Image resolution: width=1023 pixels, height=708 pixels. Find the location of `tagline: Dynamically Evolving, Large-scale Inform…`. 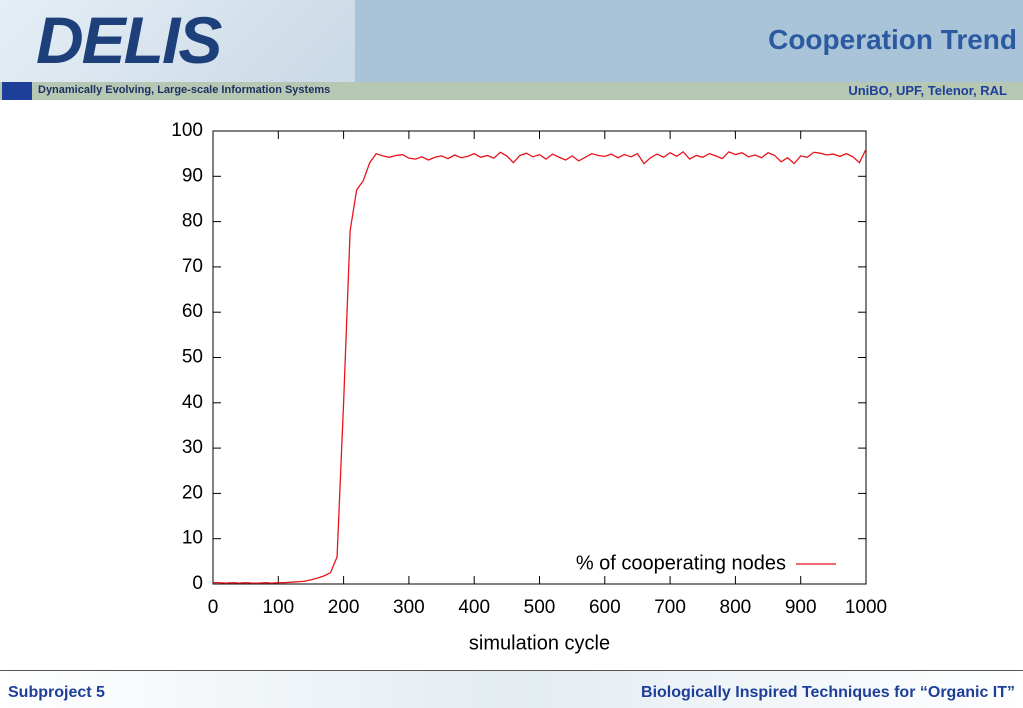

tagline: Dynamically Evolving, Large-scale Inform… is located at coordinates (184, 90).